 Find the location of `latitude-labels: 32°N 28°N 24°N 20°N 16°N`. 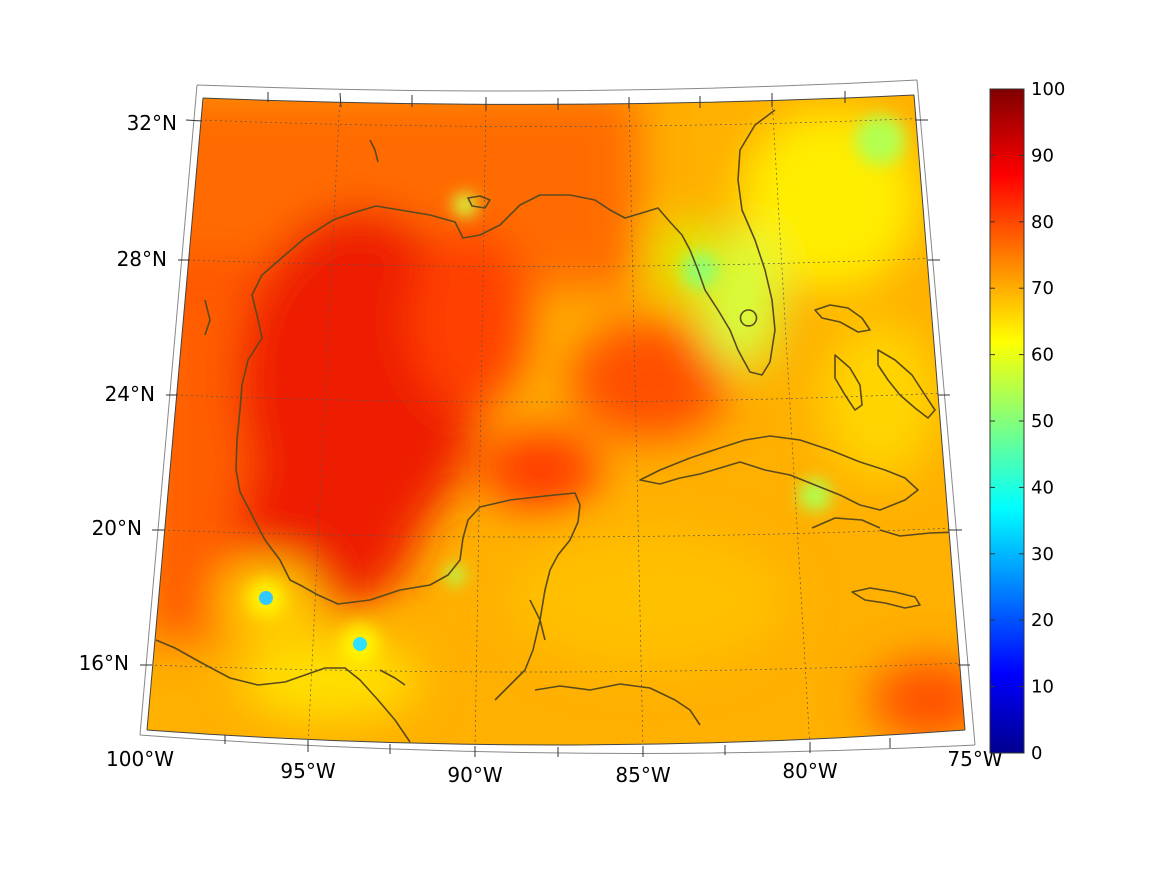

latitude-labels: 32°N 28°N 24°N 20°N 16°N is located at coordinates (128, 393).